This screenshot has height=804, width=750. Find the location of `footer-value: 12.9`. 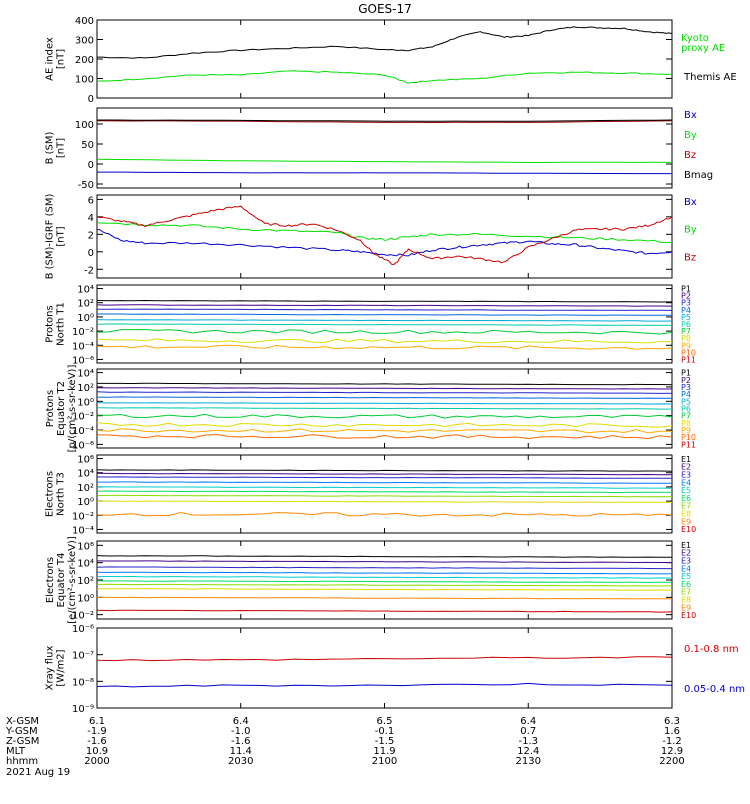

footer-value: 12.9 is located at coordinates (672, 751).